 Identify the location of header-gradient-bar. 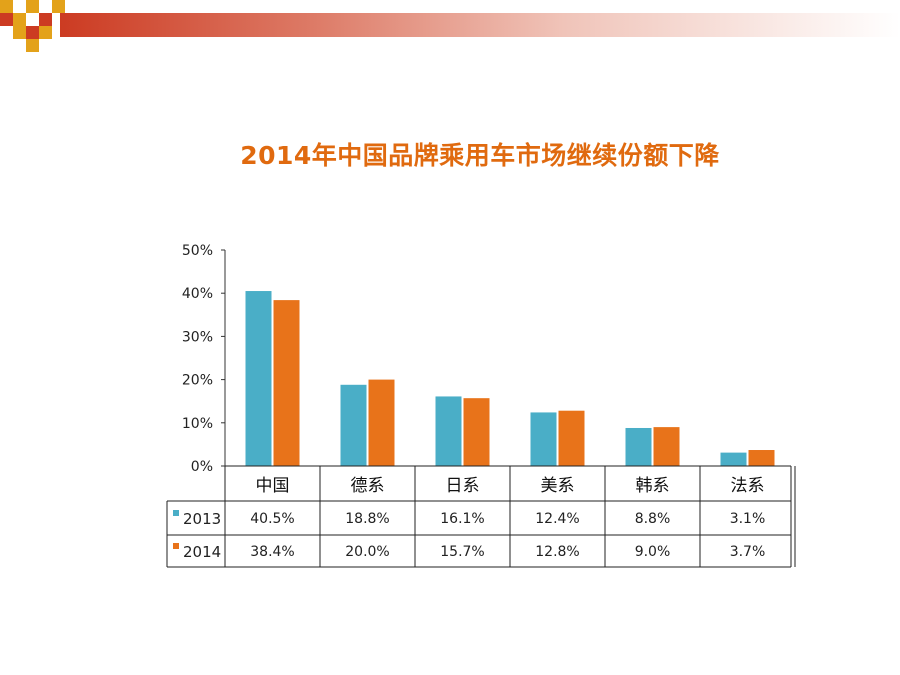
(480, 25).